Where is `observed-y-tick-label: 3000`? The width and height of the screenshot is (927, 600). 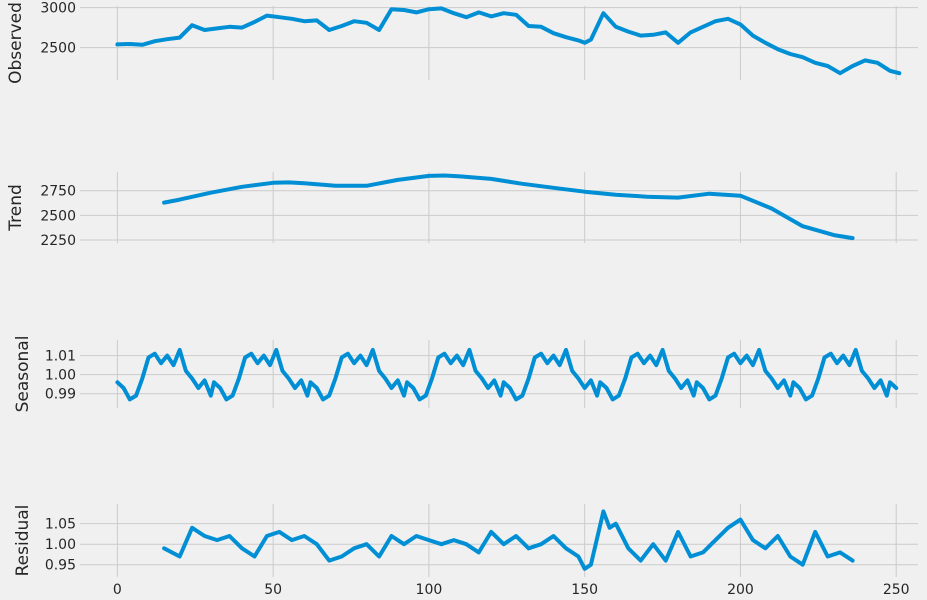 observed-y-tick-label: 3000 is located at coordinates (58, 9).